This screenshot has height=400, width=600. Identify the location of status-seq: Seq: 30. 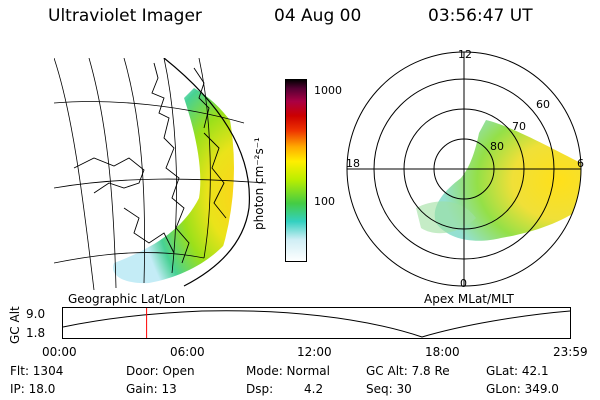
(389, 389).